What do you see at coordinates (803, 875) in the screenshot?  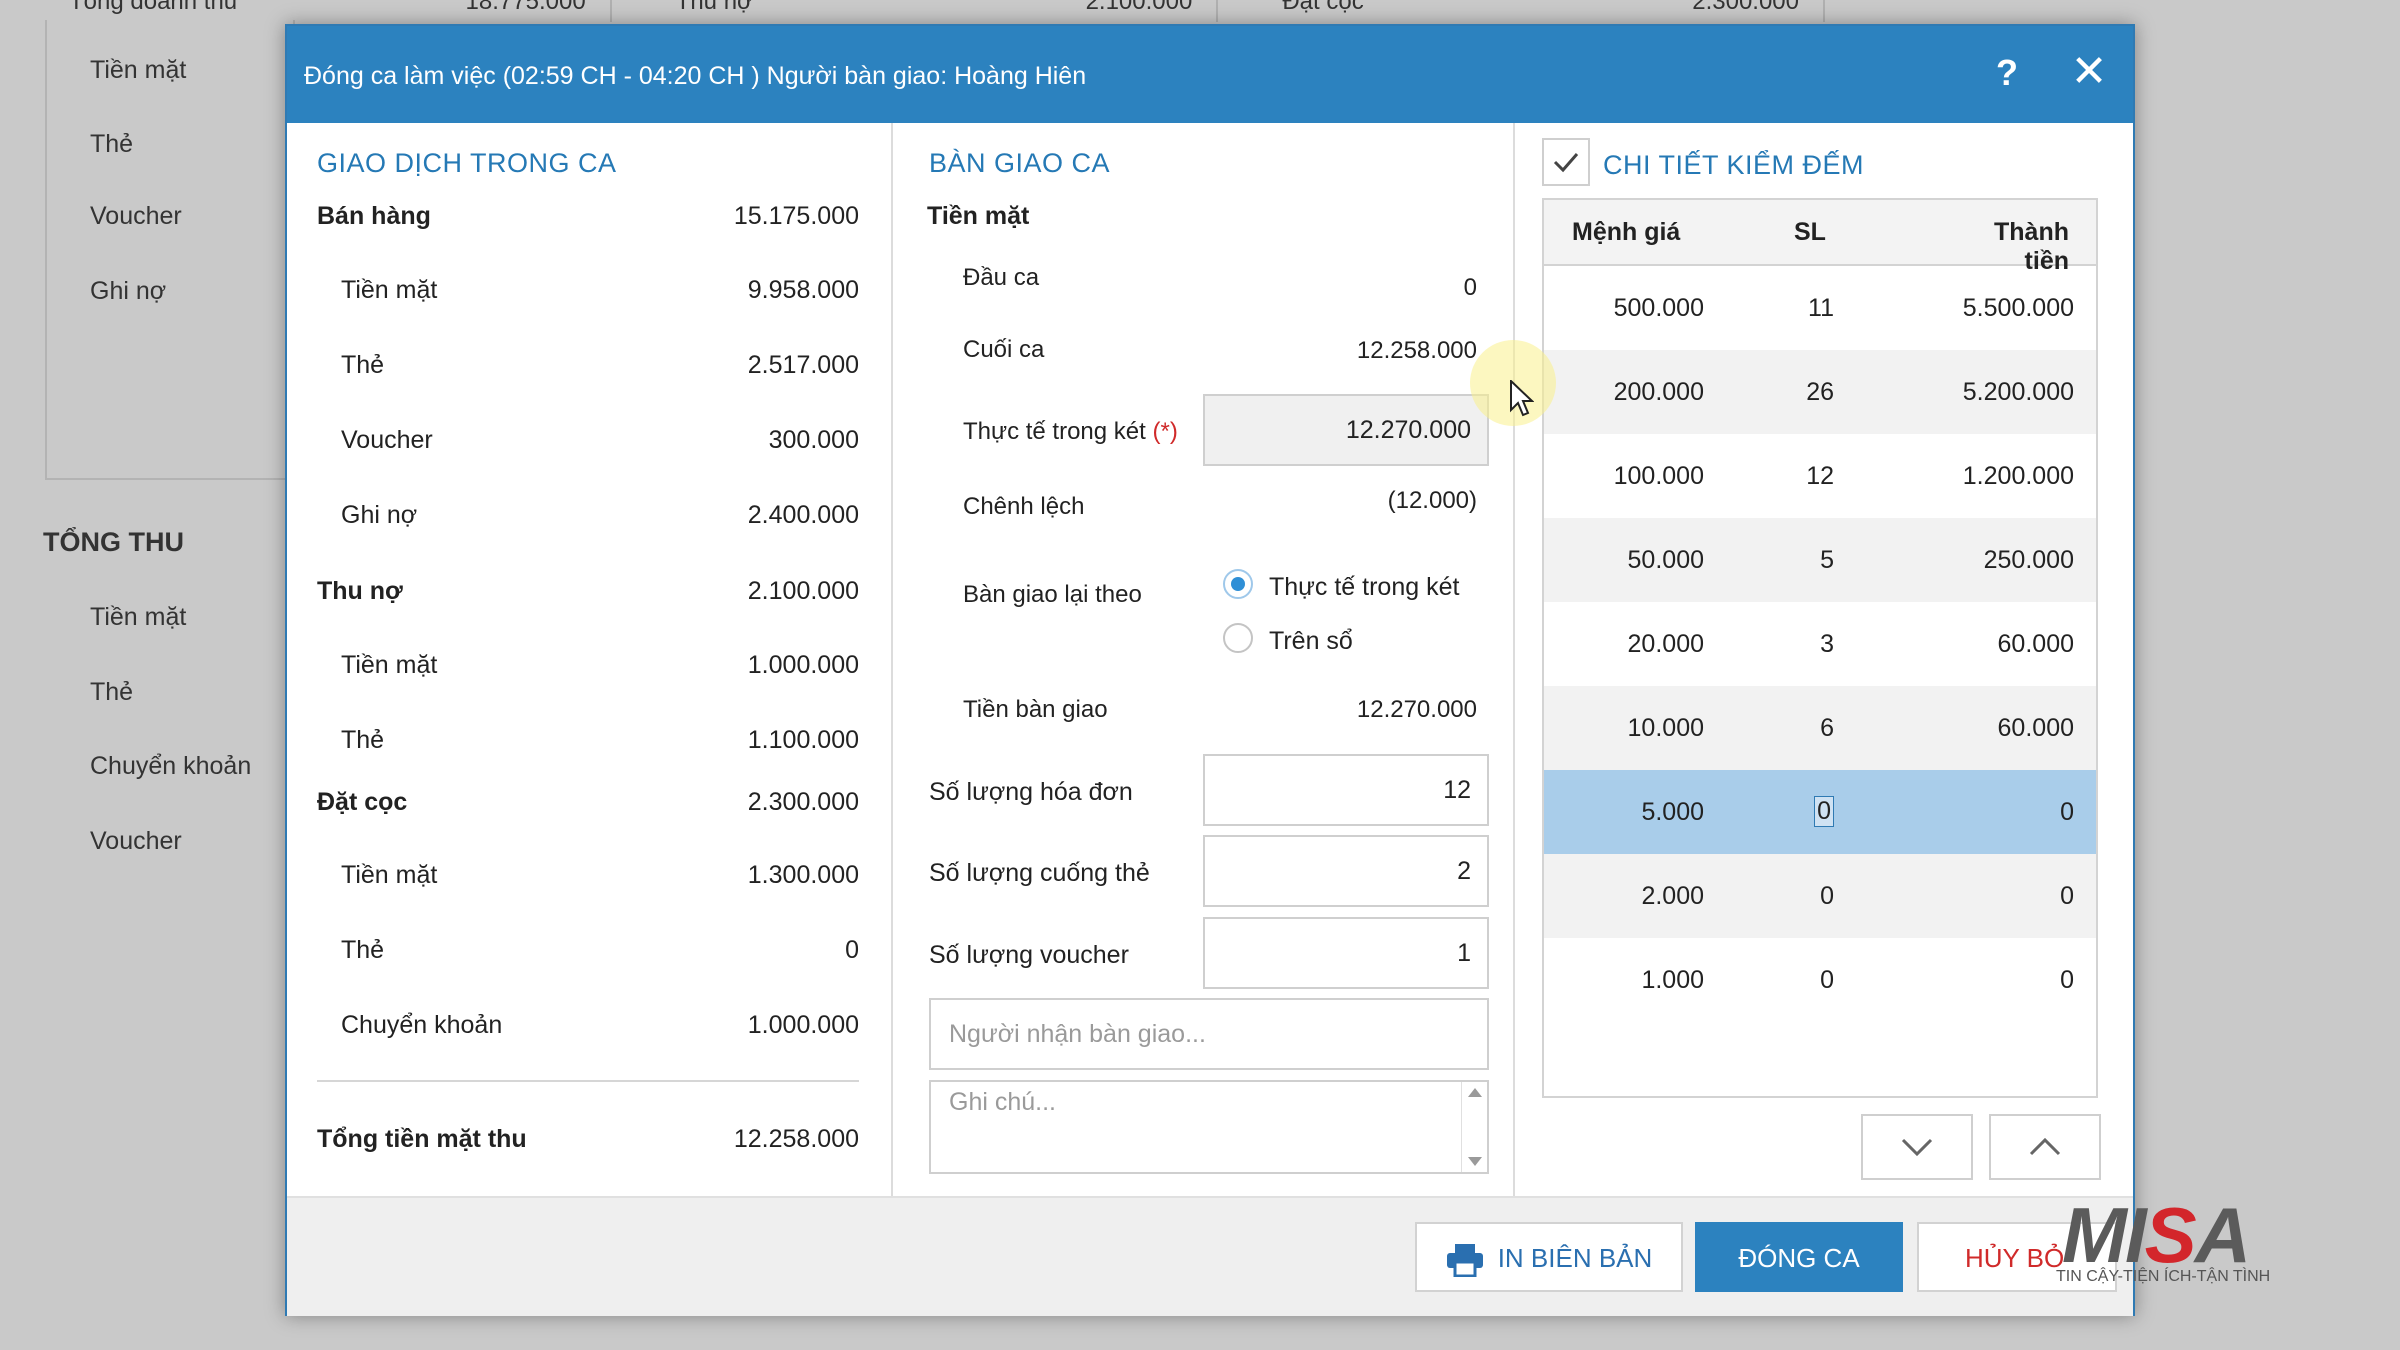 I see `row-value: 1.300.000` at bounding box center [803, 875].